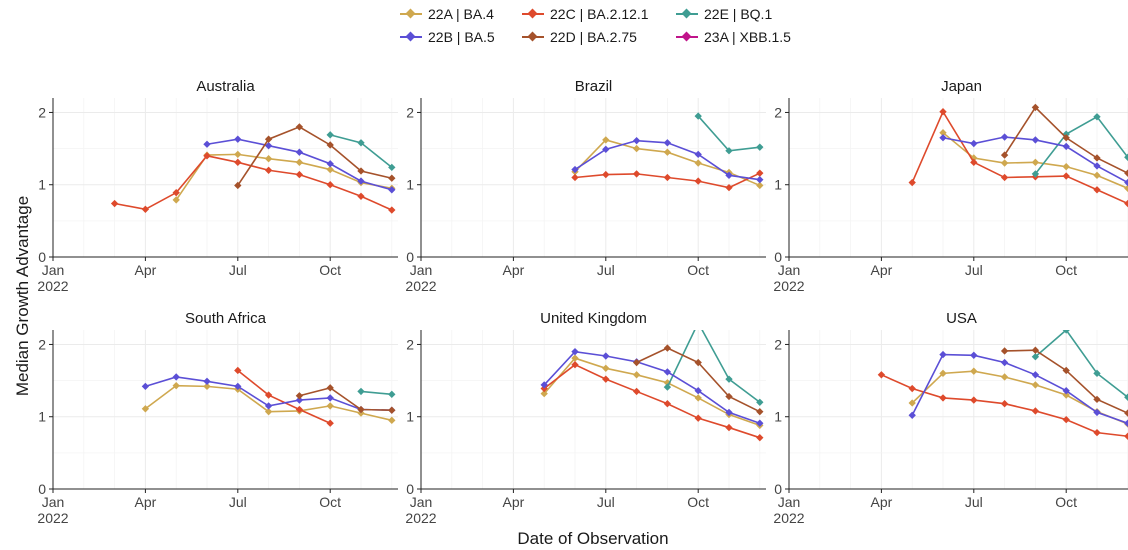 This screenshot has width=1128, height=550. I want to click on legend-item: 23A | XBB.1.5, so click(733, 37).